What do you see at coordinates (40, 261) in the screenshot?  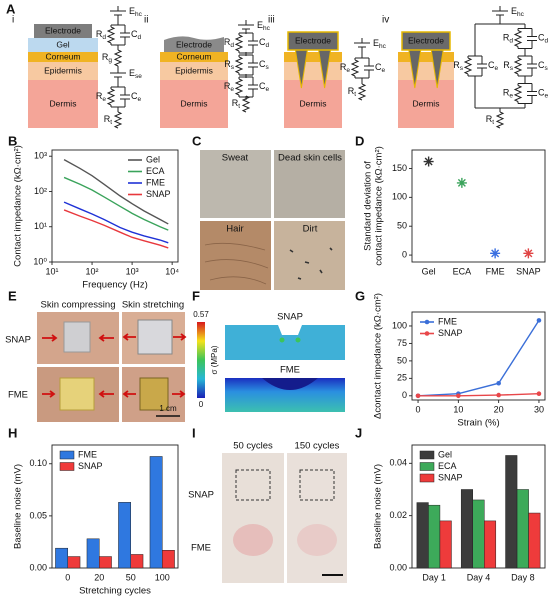 I see `y-tick-label: 10⁰` at bounding box center [40, 261].